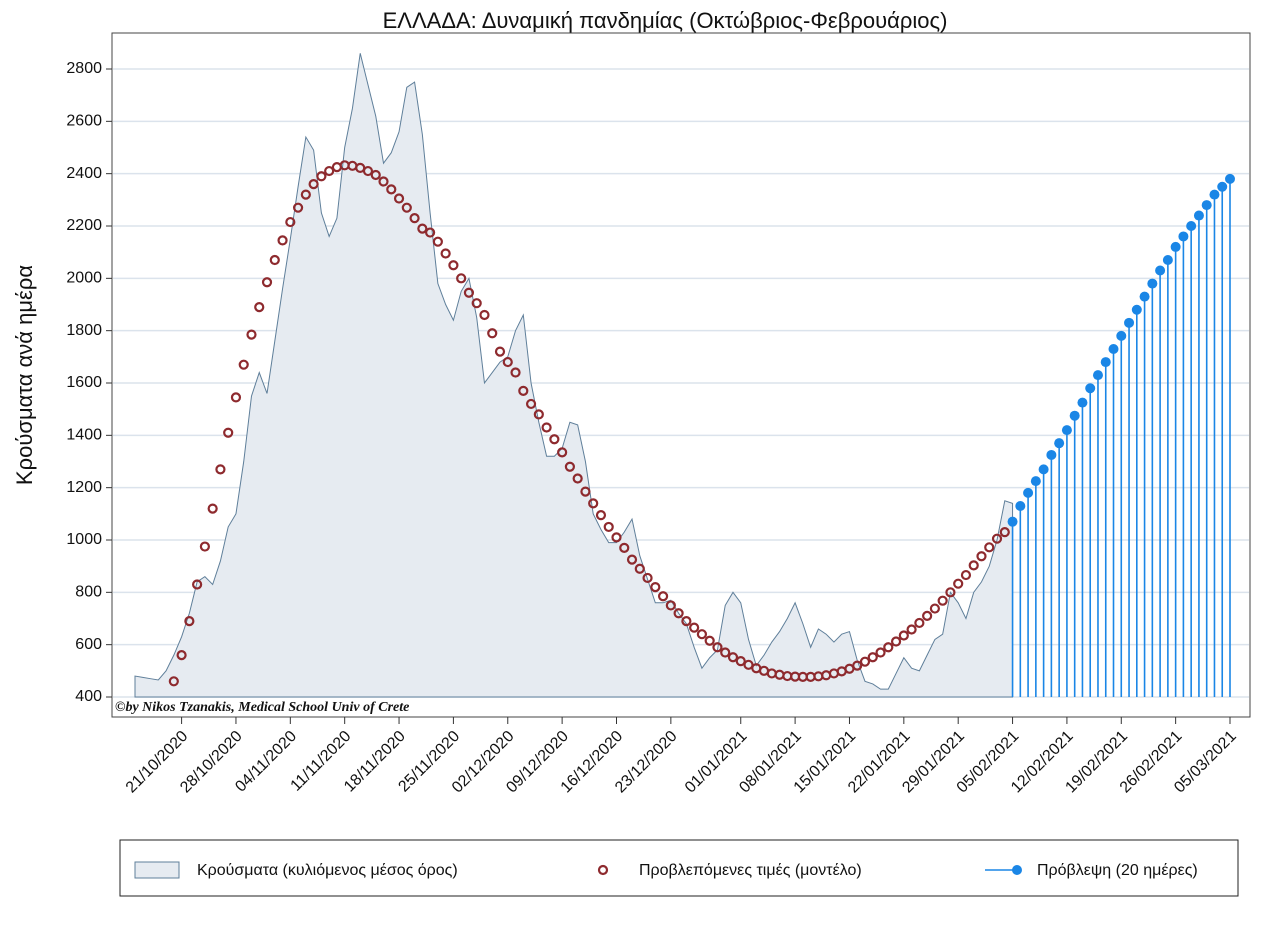 This screenshot has width=1280, height=940. Describe the element at coordinates (679, 868) in the screenshot. I see `legend` at that location.